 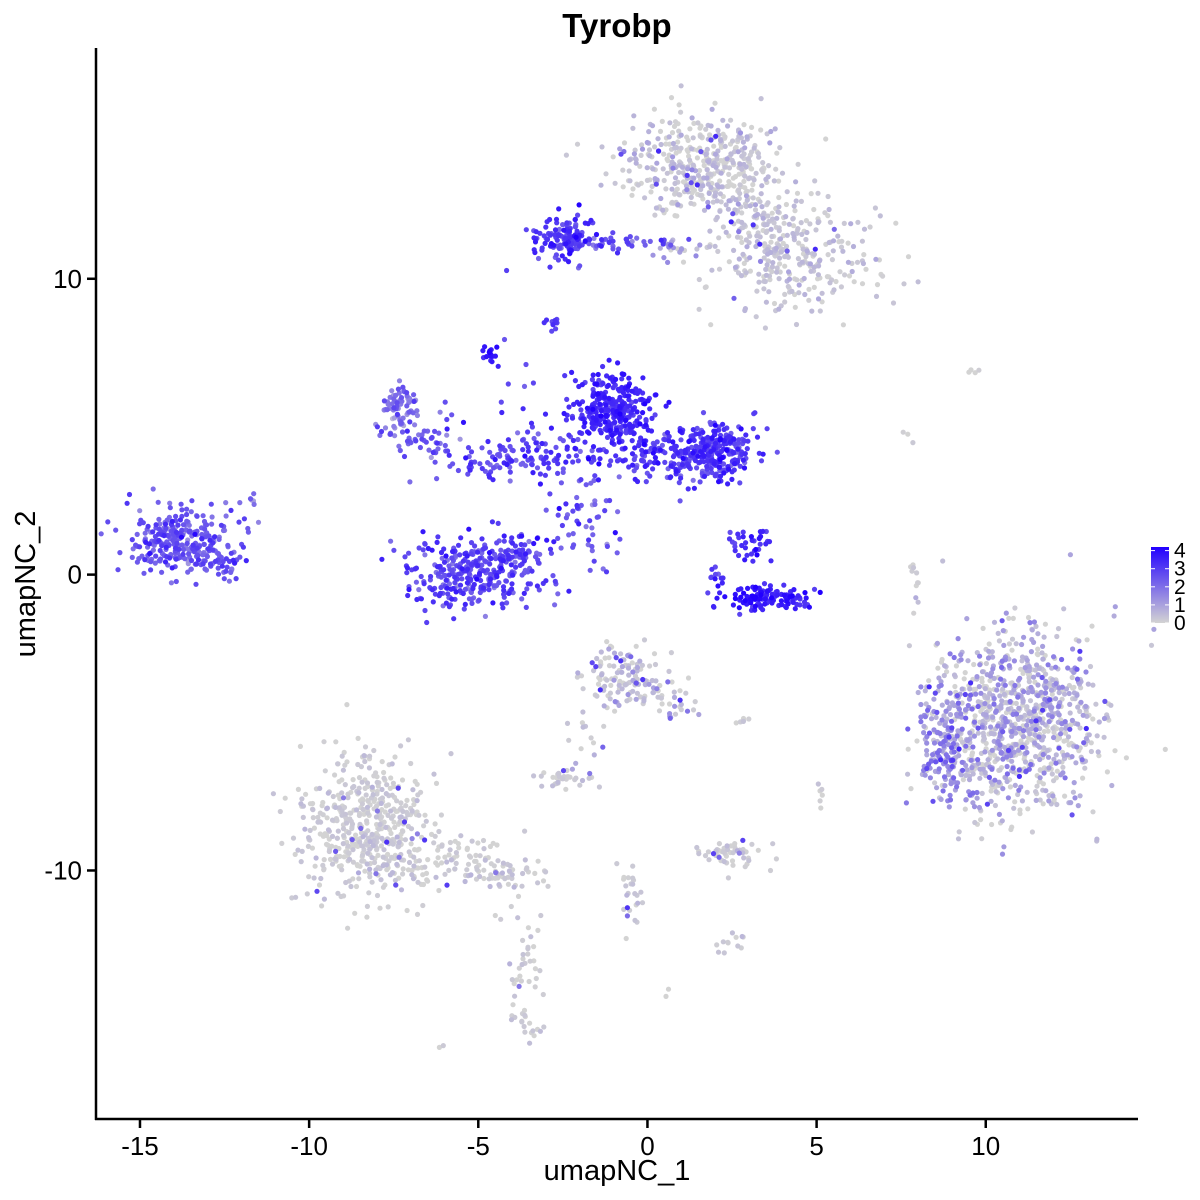 What do you see at coordinates (560, 1140) in the screenshot?
I see `x-axis-ticks: -15 -10 -5 0 5 10` at bounding box center [560, 1140].